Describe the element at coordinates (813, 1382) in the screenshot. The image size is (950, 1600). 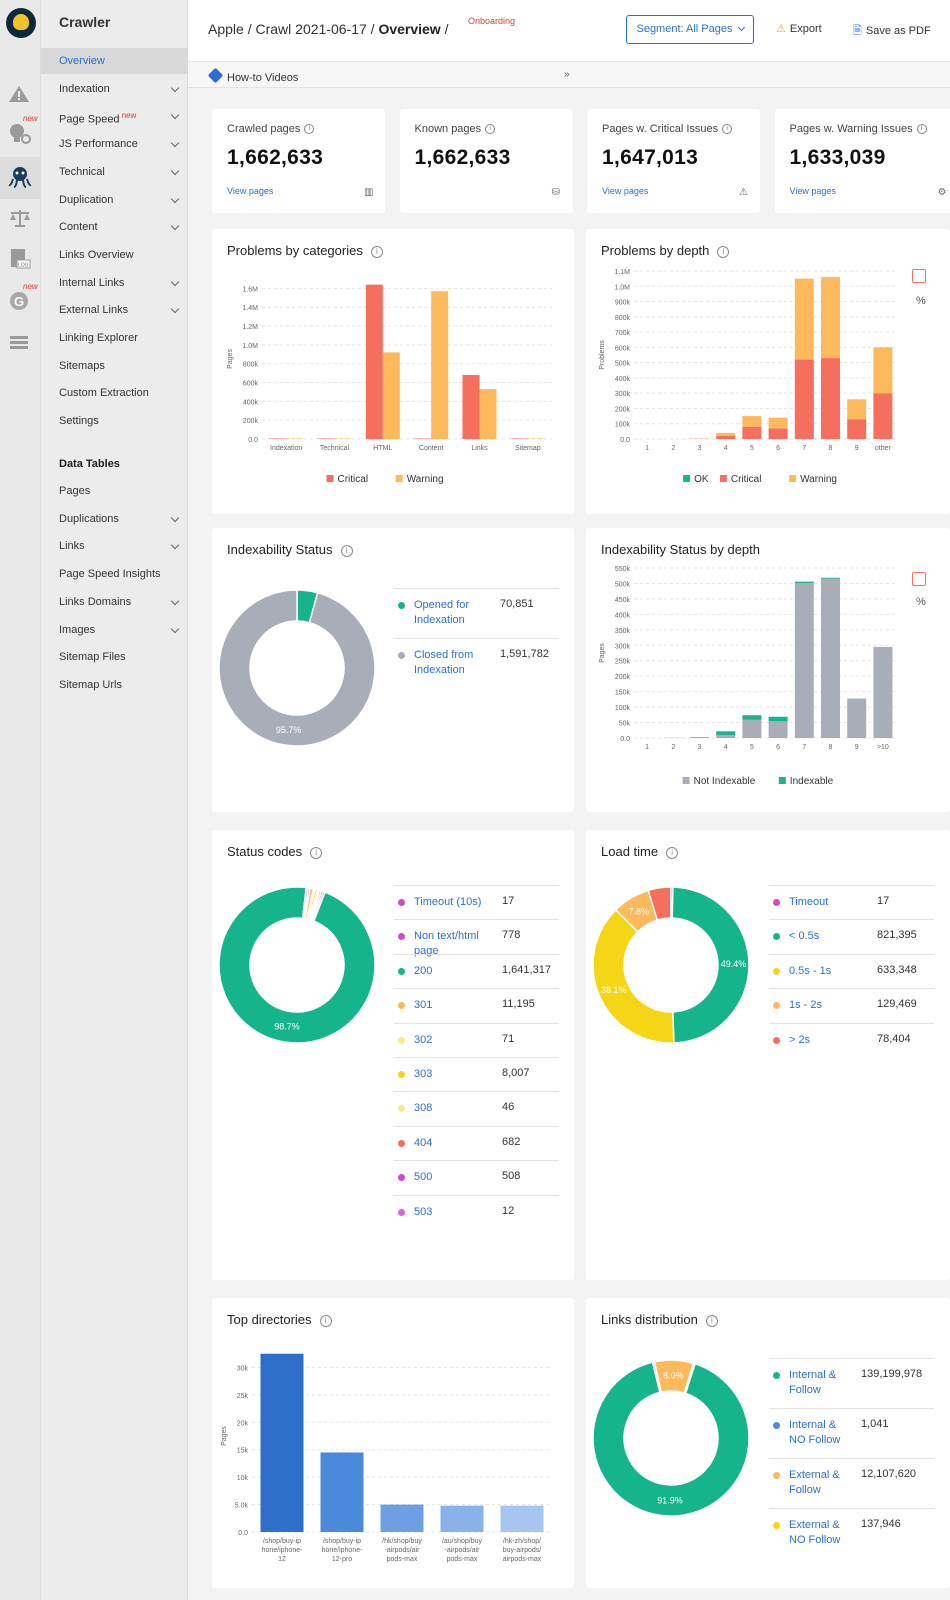
I see `legend-label: Internal & Follow` at that location.